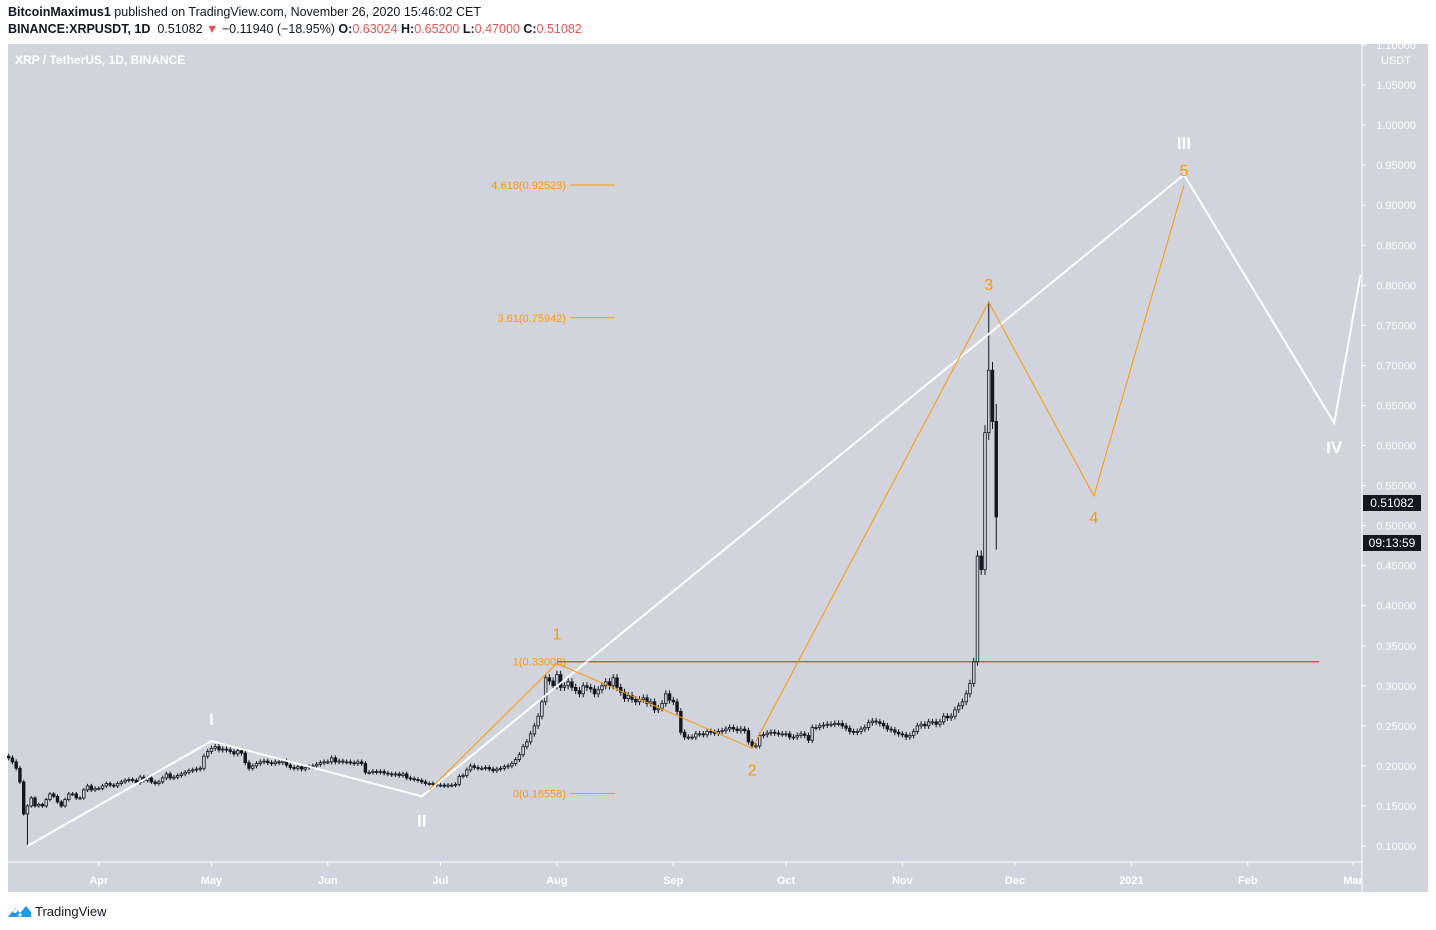 This screenshot has height=930, width=1436. I want to click on y-tick-label: 1.05000, so click(1396, 86).